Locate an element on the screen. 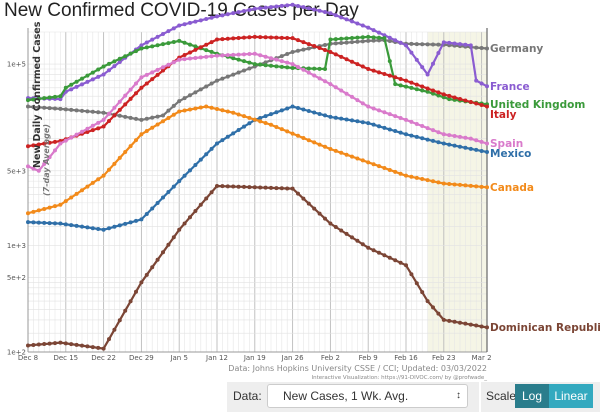 Image resolution: width=600 pixels, height=412 pixels. log-scale-button: Log is located at coordinates (532, 396).